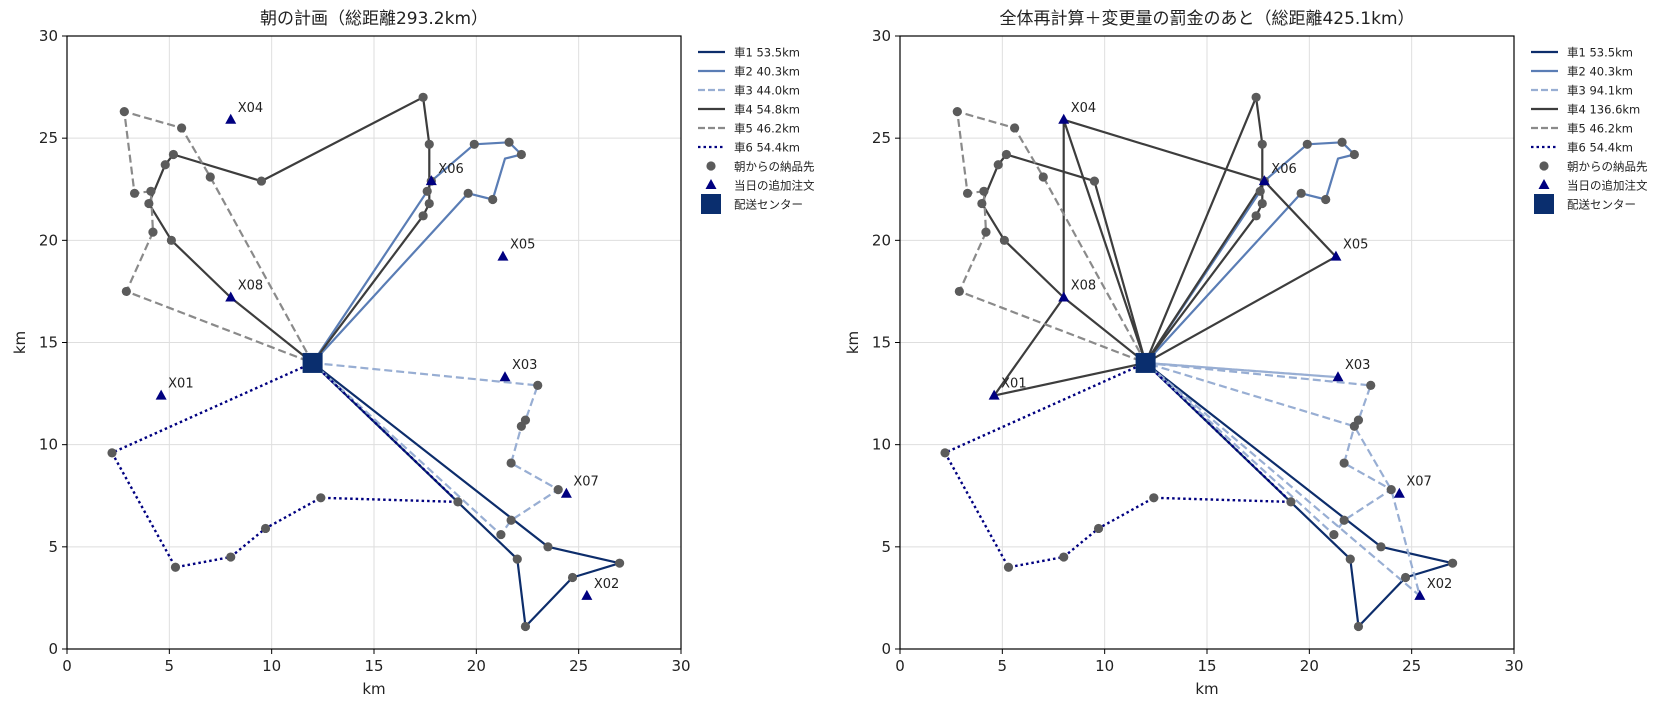  Describe the element at coordinates (1104, 666) in the screenshot. I see `x-tick-label: 10` at that location.